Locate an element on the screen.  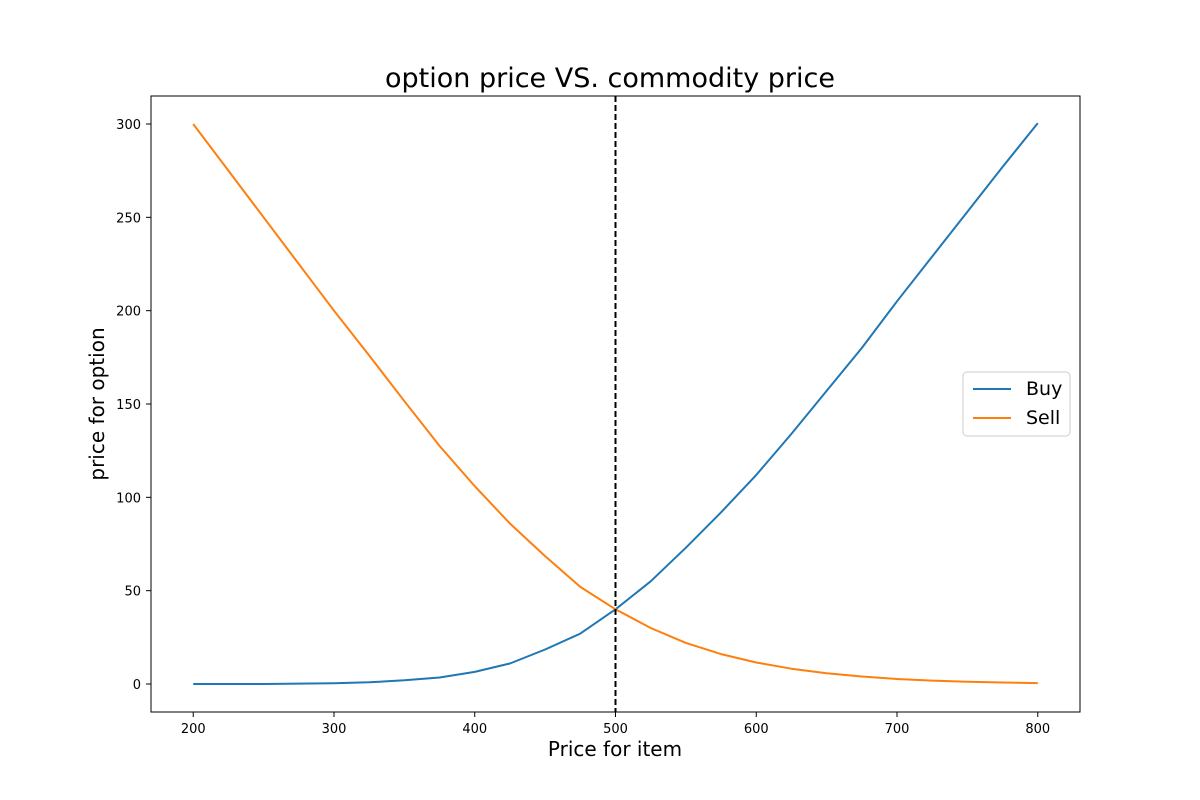
x-tick-label: 300 is located at coordinates (334, 729).